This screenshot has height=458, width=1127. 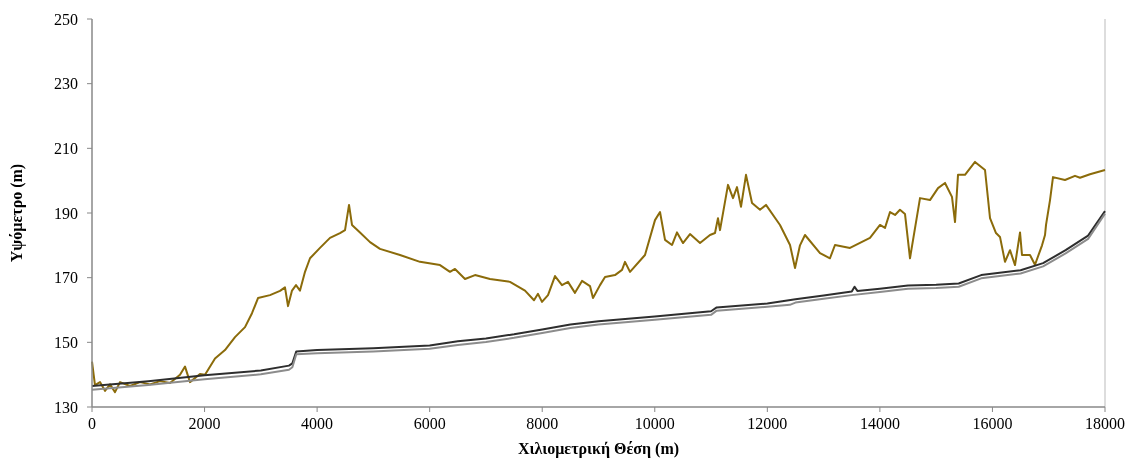 I want to click on y-tick-label: 150, so click(x=66, y=342).